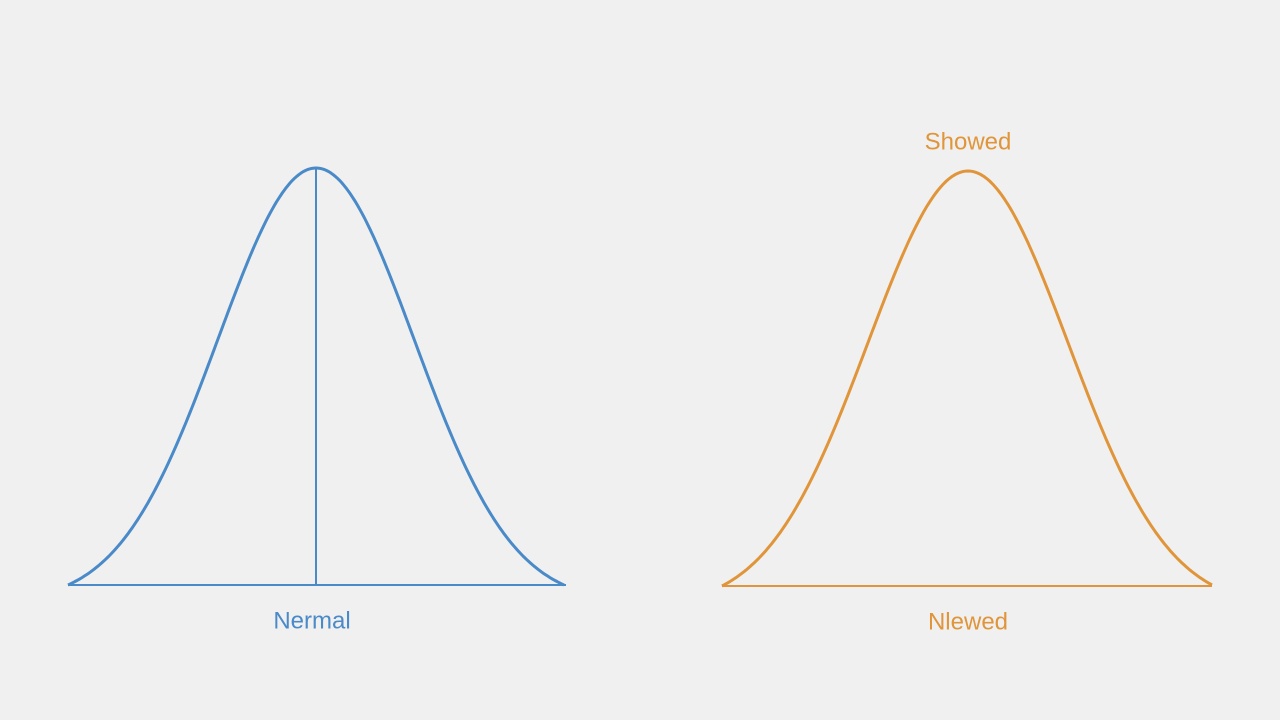 The image size is (1280, 720). I want to click on right-label: Nlewed, so click(968, 621).